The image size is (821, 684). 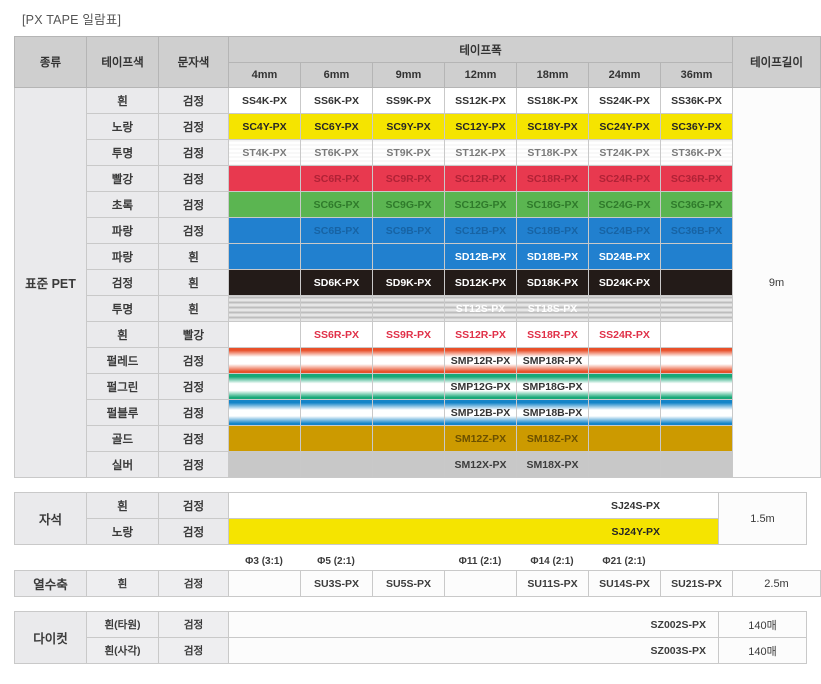 I want to click on product-code-cell: SC18B-PX, so click(x=552, y=230).